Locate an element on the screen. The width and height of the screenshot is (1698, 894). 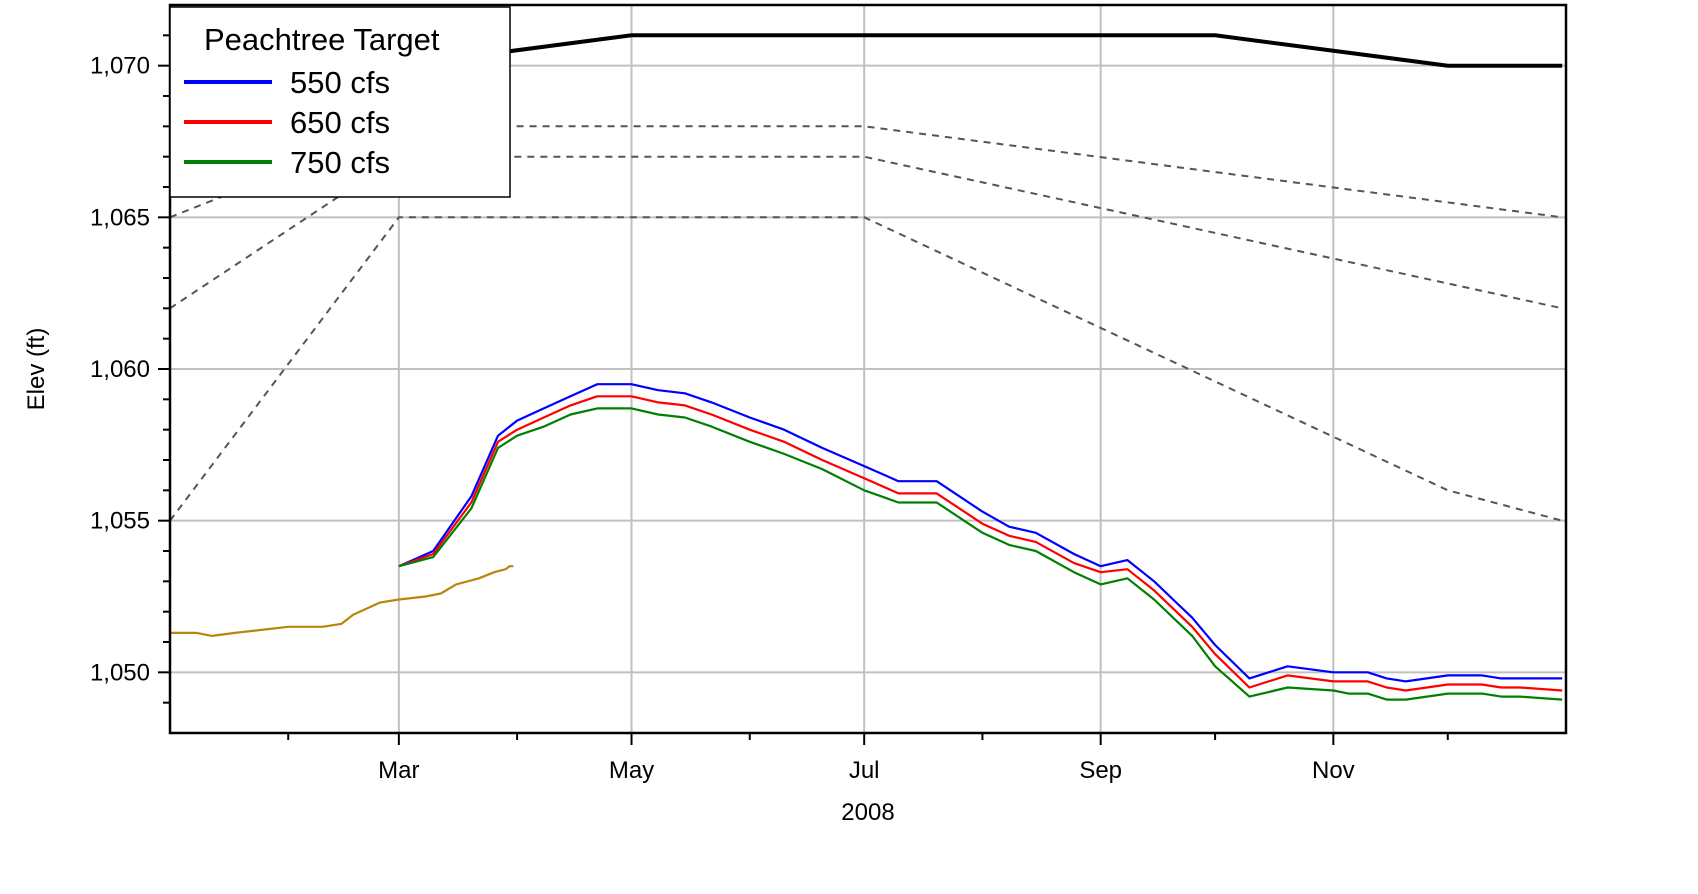
x-tick-label: Jul is located at coordinates (864, 770).